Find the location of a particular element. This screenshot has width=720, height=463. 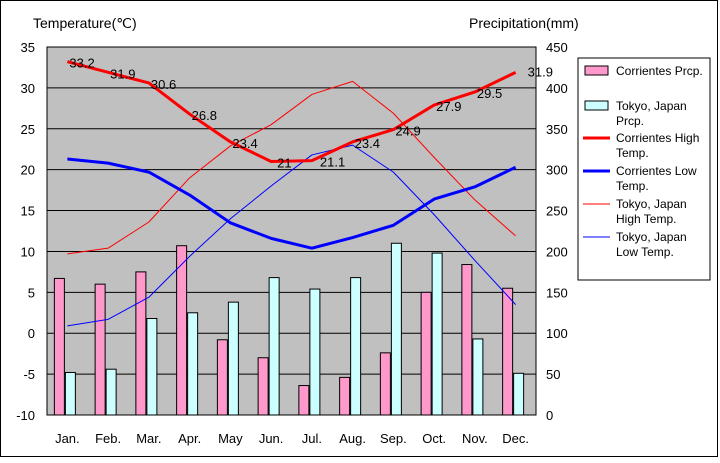

category-label: Apr. is located at coordinates (189, 438).